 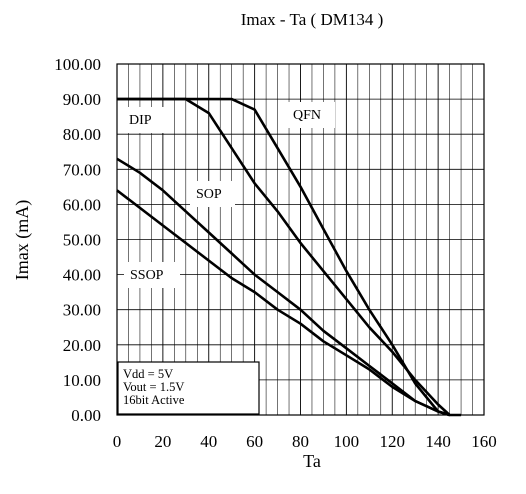 What do you see at coordinates (254, 441) in the screenshot?
I see `x-tick-label: 60` at bounding box center [254, 441].